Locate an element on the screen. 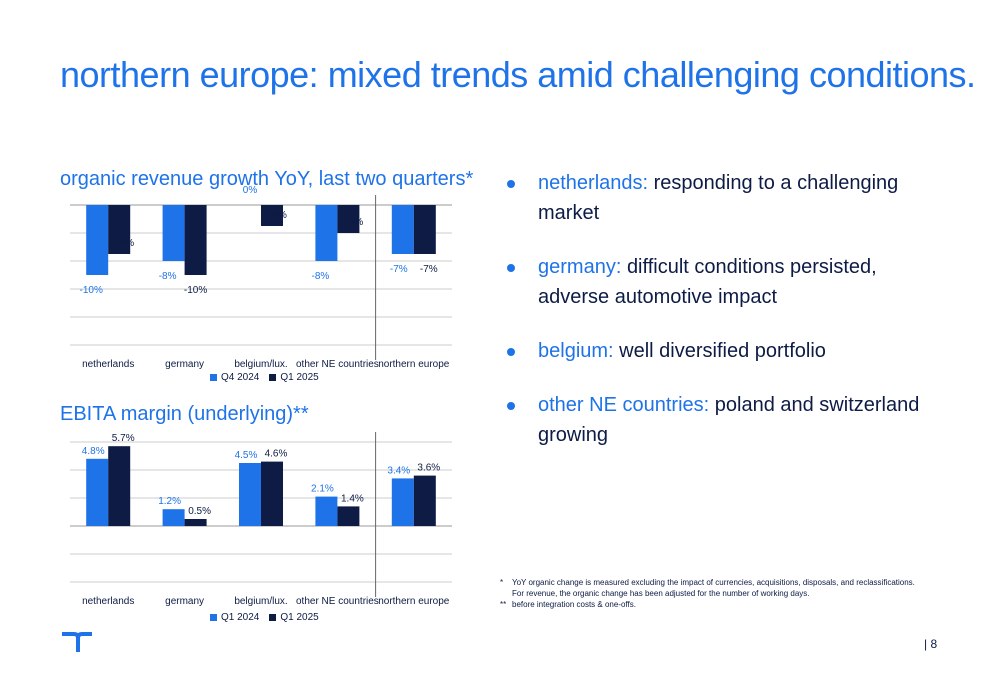 The width and height of the screenshot is (1000, 685). legend-item-q4-2024: Q4 2024 is located at coordinates (234, 377).